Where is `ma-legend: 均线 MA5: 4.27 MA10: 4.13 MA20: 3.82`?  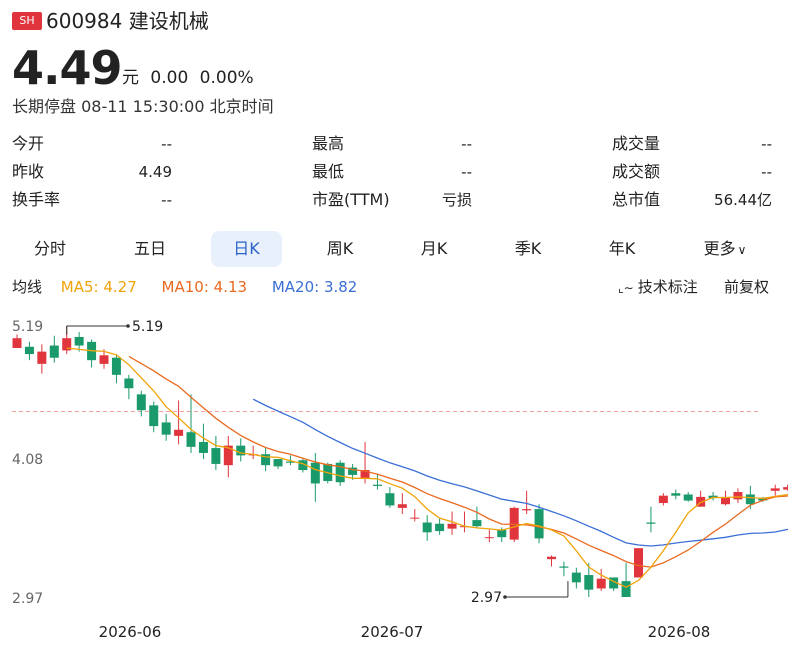 ma-legend: 均线 MA5: 4.27 MA10: 4.13 MA20: 3.82 is located at coordinates (191, 287).